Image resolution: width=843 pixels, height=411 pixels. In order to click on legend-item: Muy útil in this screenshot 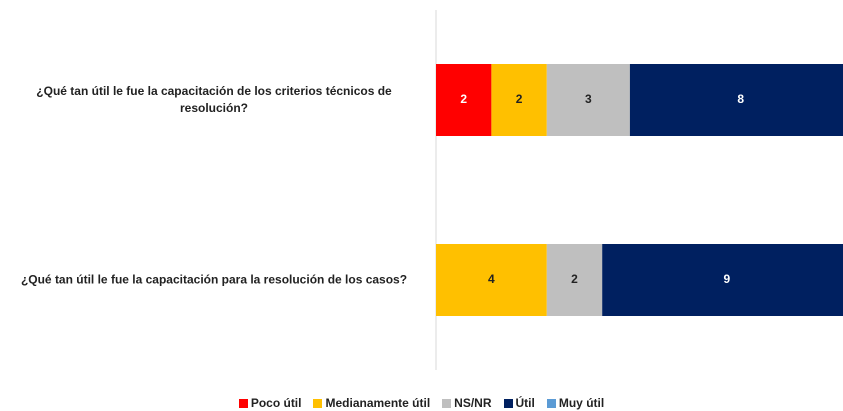, I will do `click(575, 403)`.